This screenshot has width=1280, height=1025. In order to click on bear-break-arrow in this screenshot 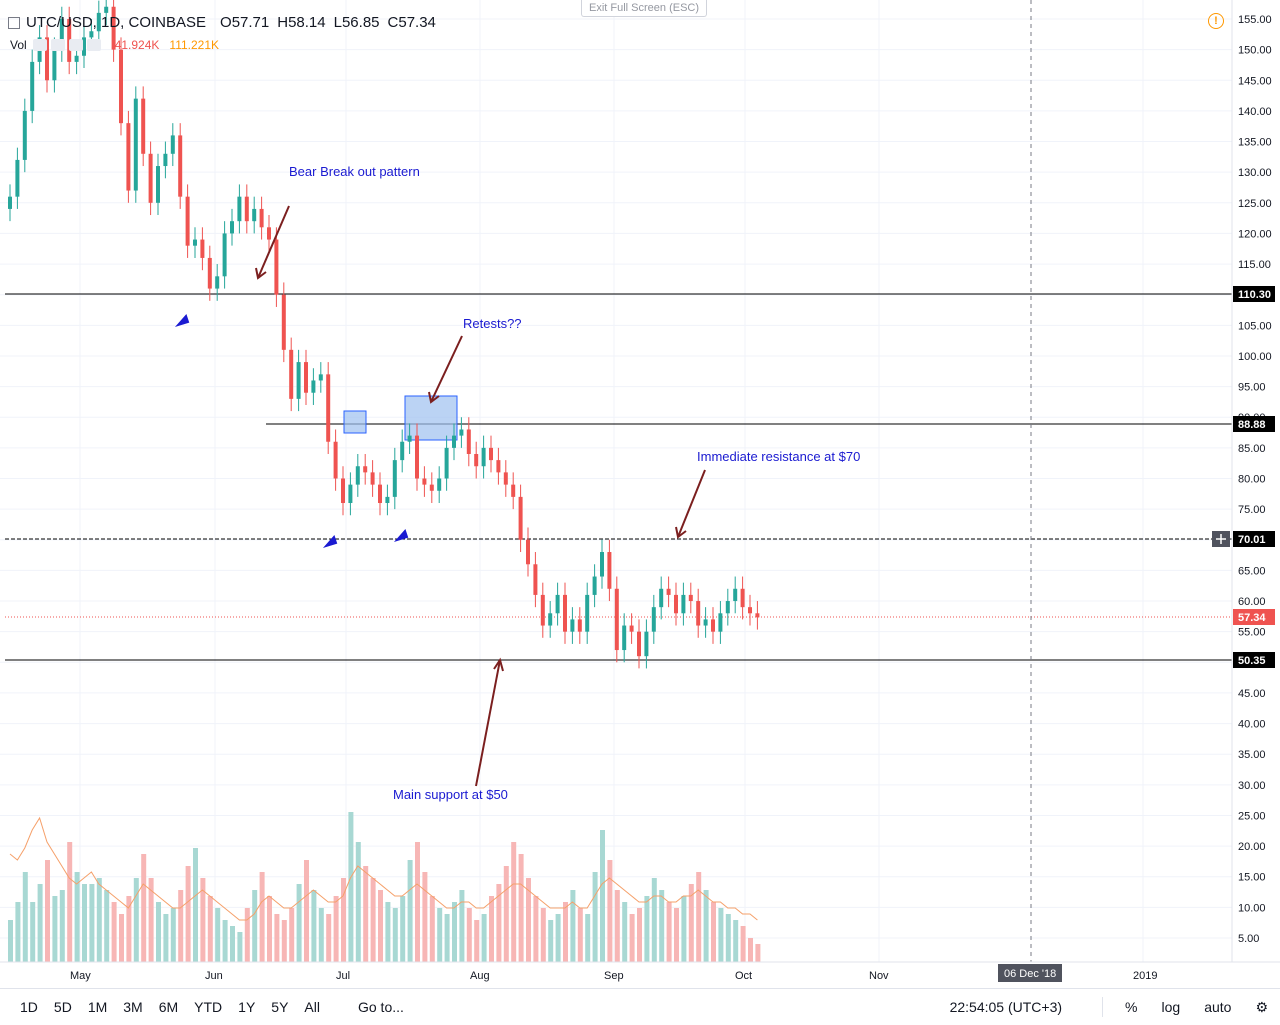, I will do `click(273, 242)`.